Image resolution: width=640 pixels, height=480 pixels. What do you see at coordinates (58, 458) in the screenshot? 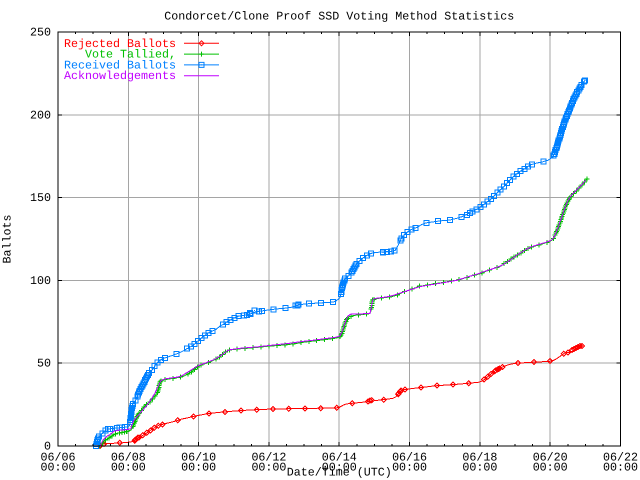
I see `svg-text: 06/06` at bounding box center [58, 458].